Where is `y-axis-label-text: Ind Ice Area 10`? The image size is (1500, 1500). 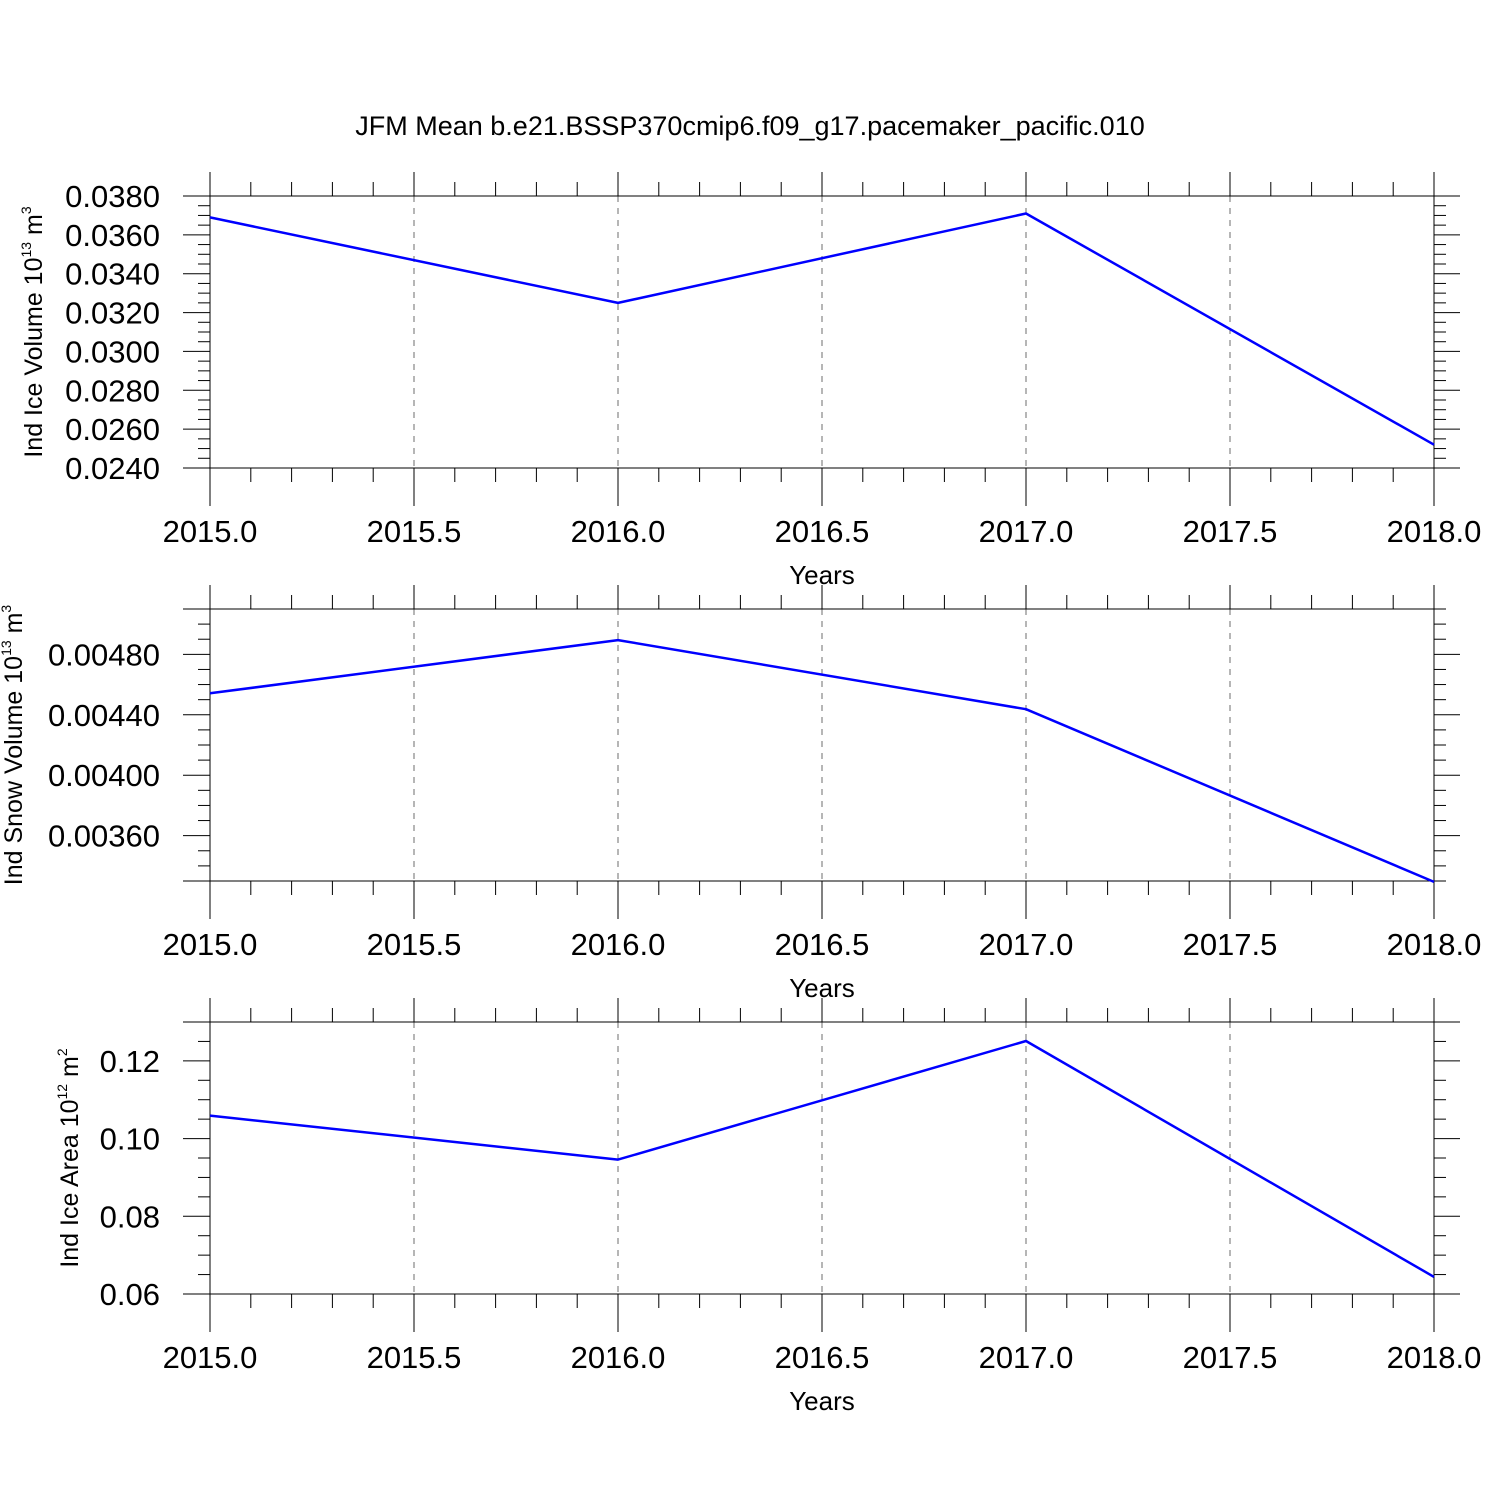
y-axis-label-text: Ind Ice Area 10 is located at coordinates (70, 1183).